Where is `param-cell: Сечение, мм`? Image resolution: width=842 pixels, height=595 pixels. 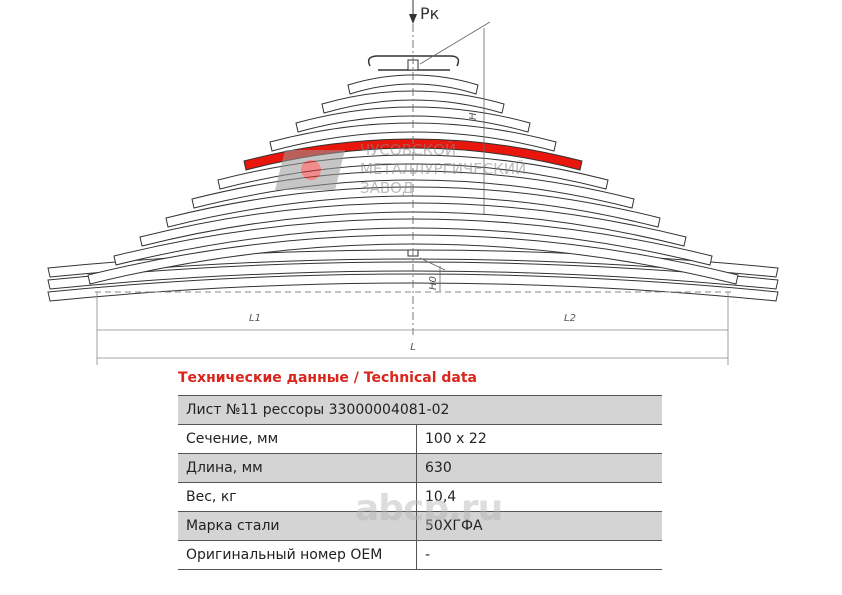
param-cell: Сечение, мм is located at coordinates (297, 439).